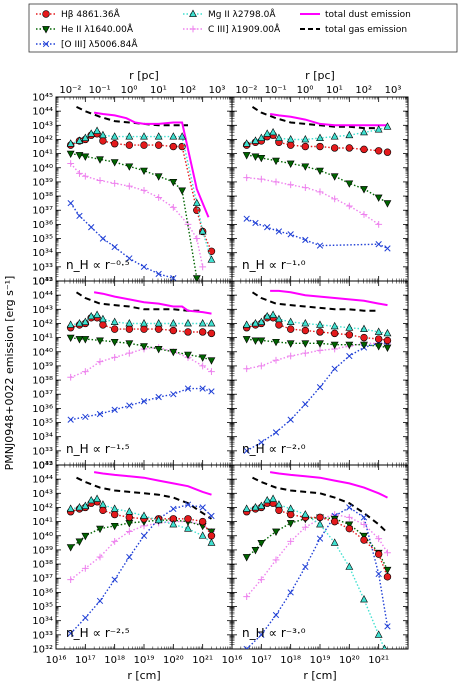 The width and height of the screenshot is (463, 689). Describe the element at coordinates (316, 573) in the screenshot. I see `series-line-mgii` at that location.